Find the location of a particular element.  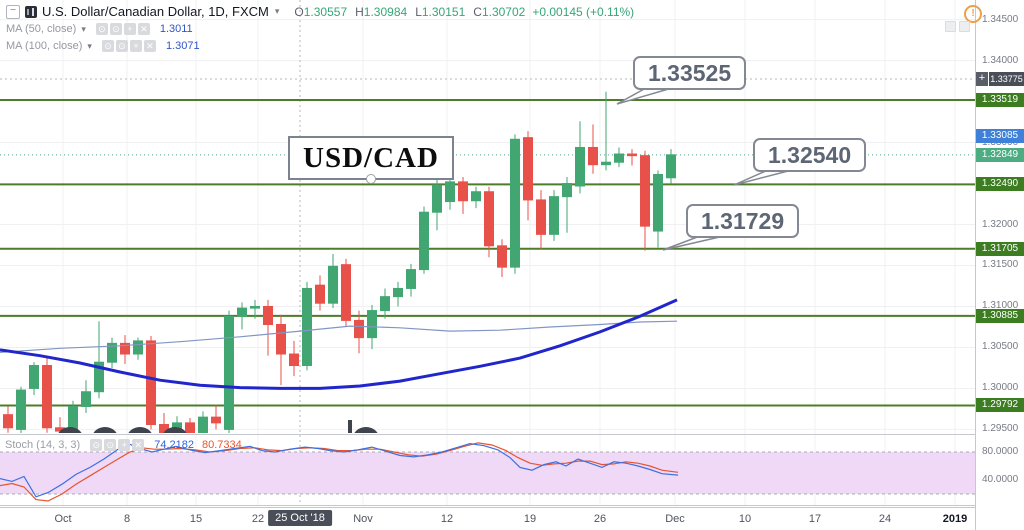

price-tick: 1.32000 is located at coordinates (1000, 224).